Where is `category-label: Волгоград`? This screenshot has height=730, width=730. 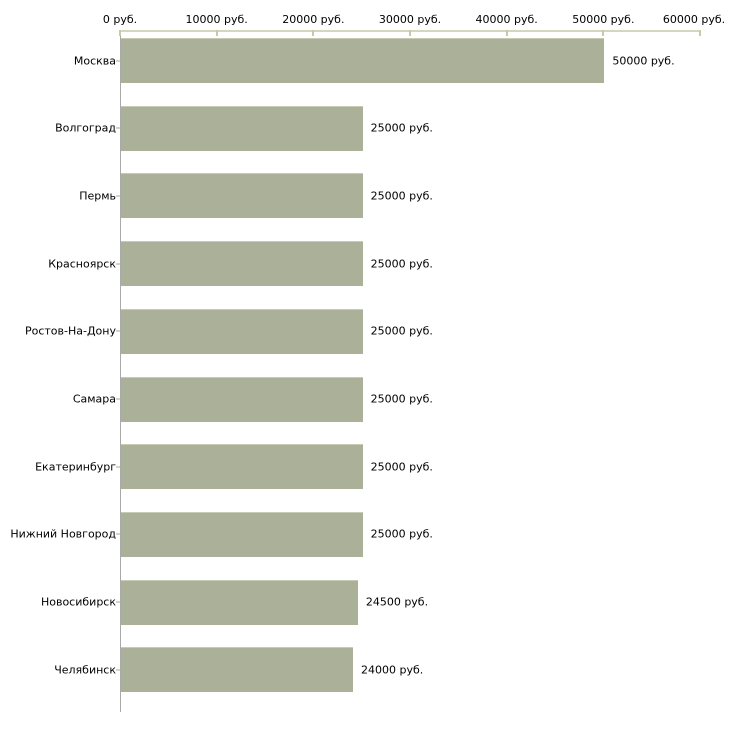
category-label: Волгоград is located at coordinates (85, 128).